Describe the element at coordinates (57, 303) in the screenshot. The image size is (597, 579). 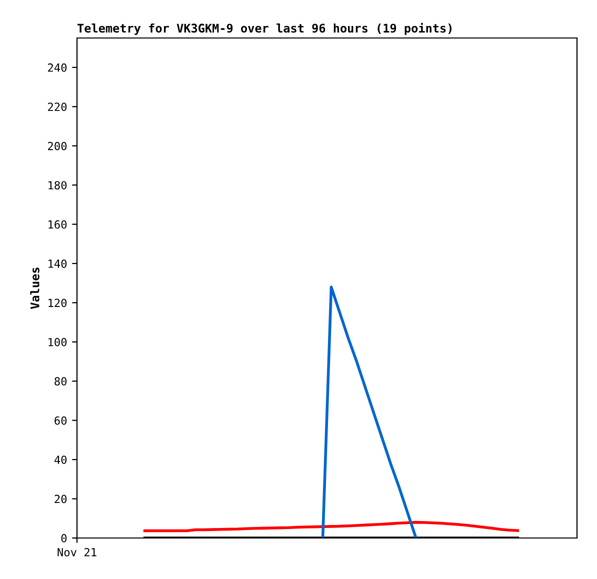
I see `y-tick-label: 120` at that location.